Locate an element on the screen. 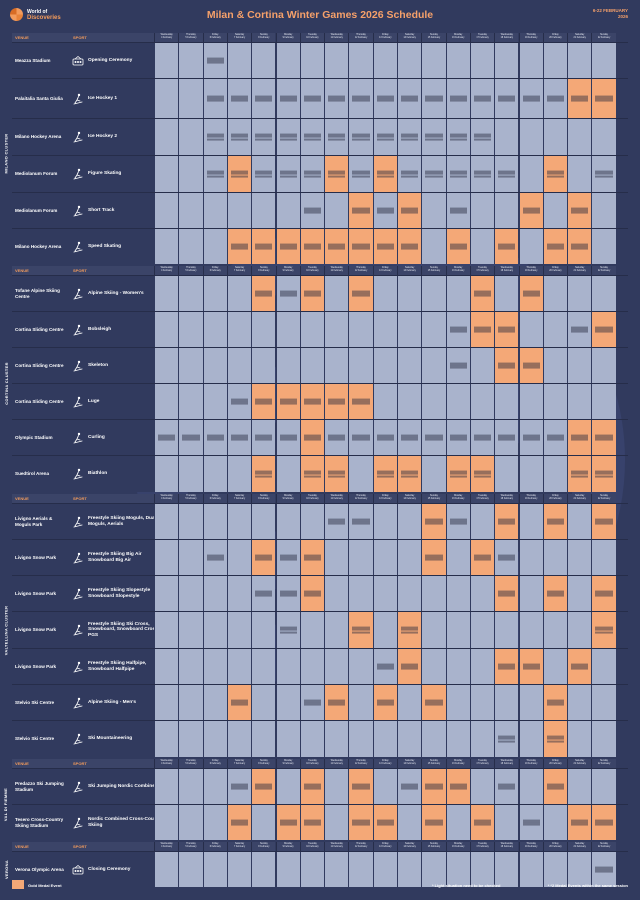 The image size is (640, 900). sport-cell: Bobsleigh is located at coordinates (118, 329).